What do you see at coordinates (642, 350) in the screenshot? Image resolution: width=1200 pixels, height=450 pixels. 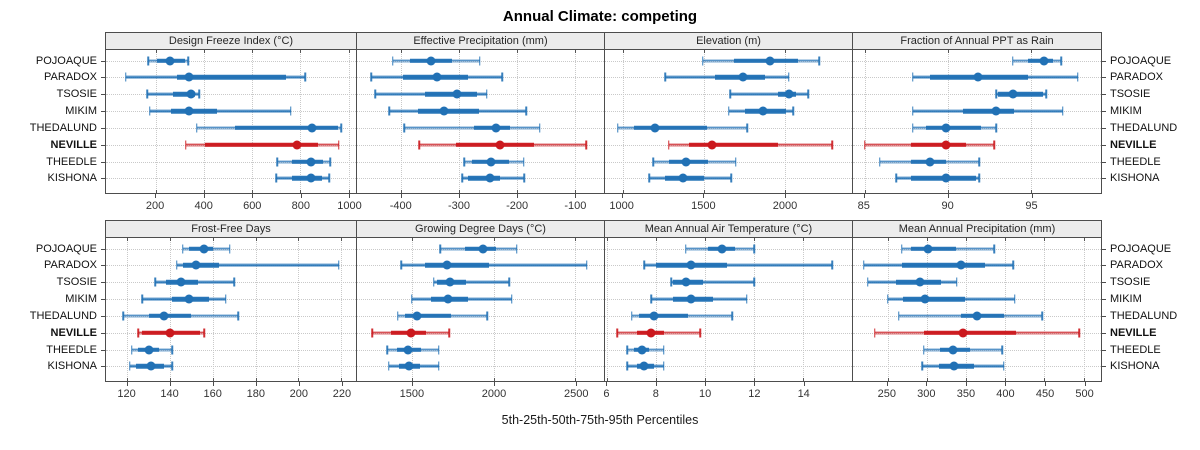 I see `median-dot-theedle` at bounding box center [642, 350].